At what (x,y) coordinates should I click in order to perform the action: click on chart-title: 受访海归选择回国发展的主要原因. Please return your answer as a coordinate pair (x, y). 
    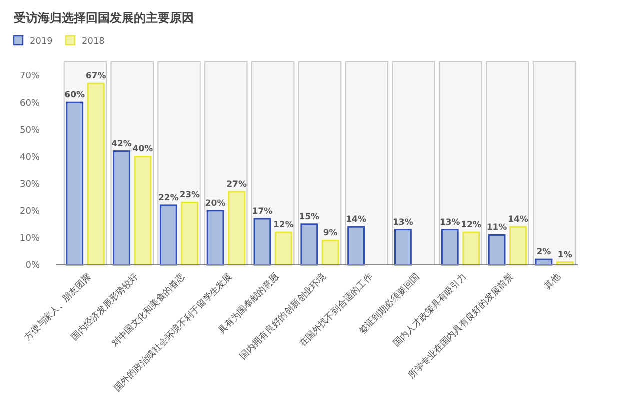
    Looking at the image, I should click on (103, 18).